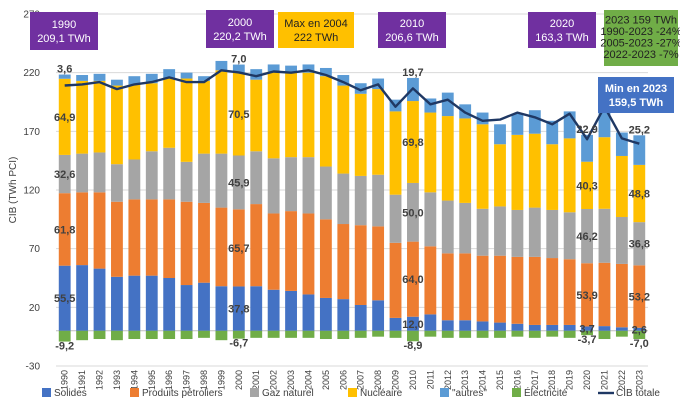 The image size is (680, 410). What do you see at coordinates (360, 334) in the screenshot?
I see `bar-lectricit-2007` at bounding box center [360, 334].